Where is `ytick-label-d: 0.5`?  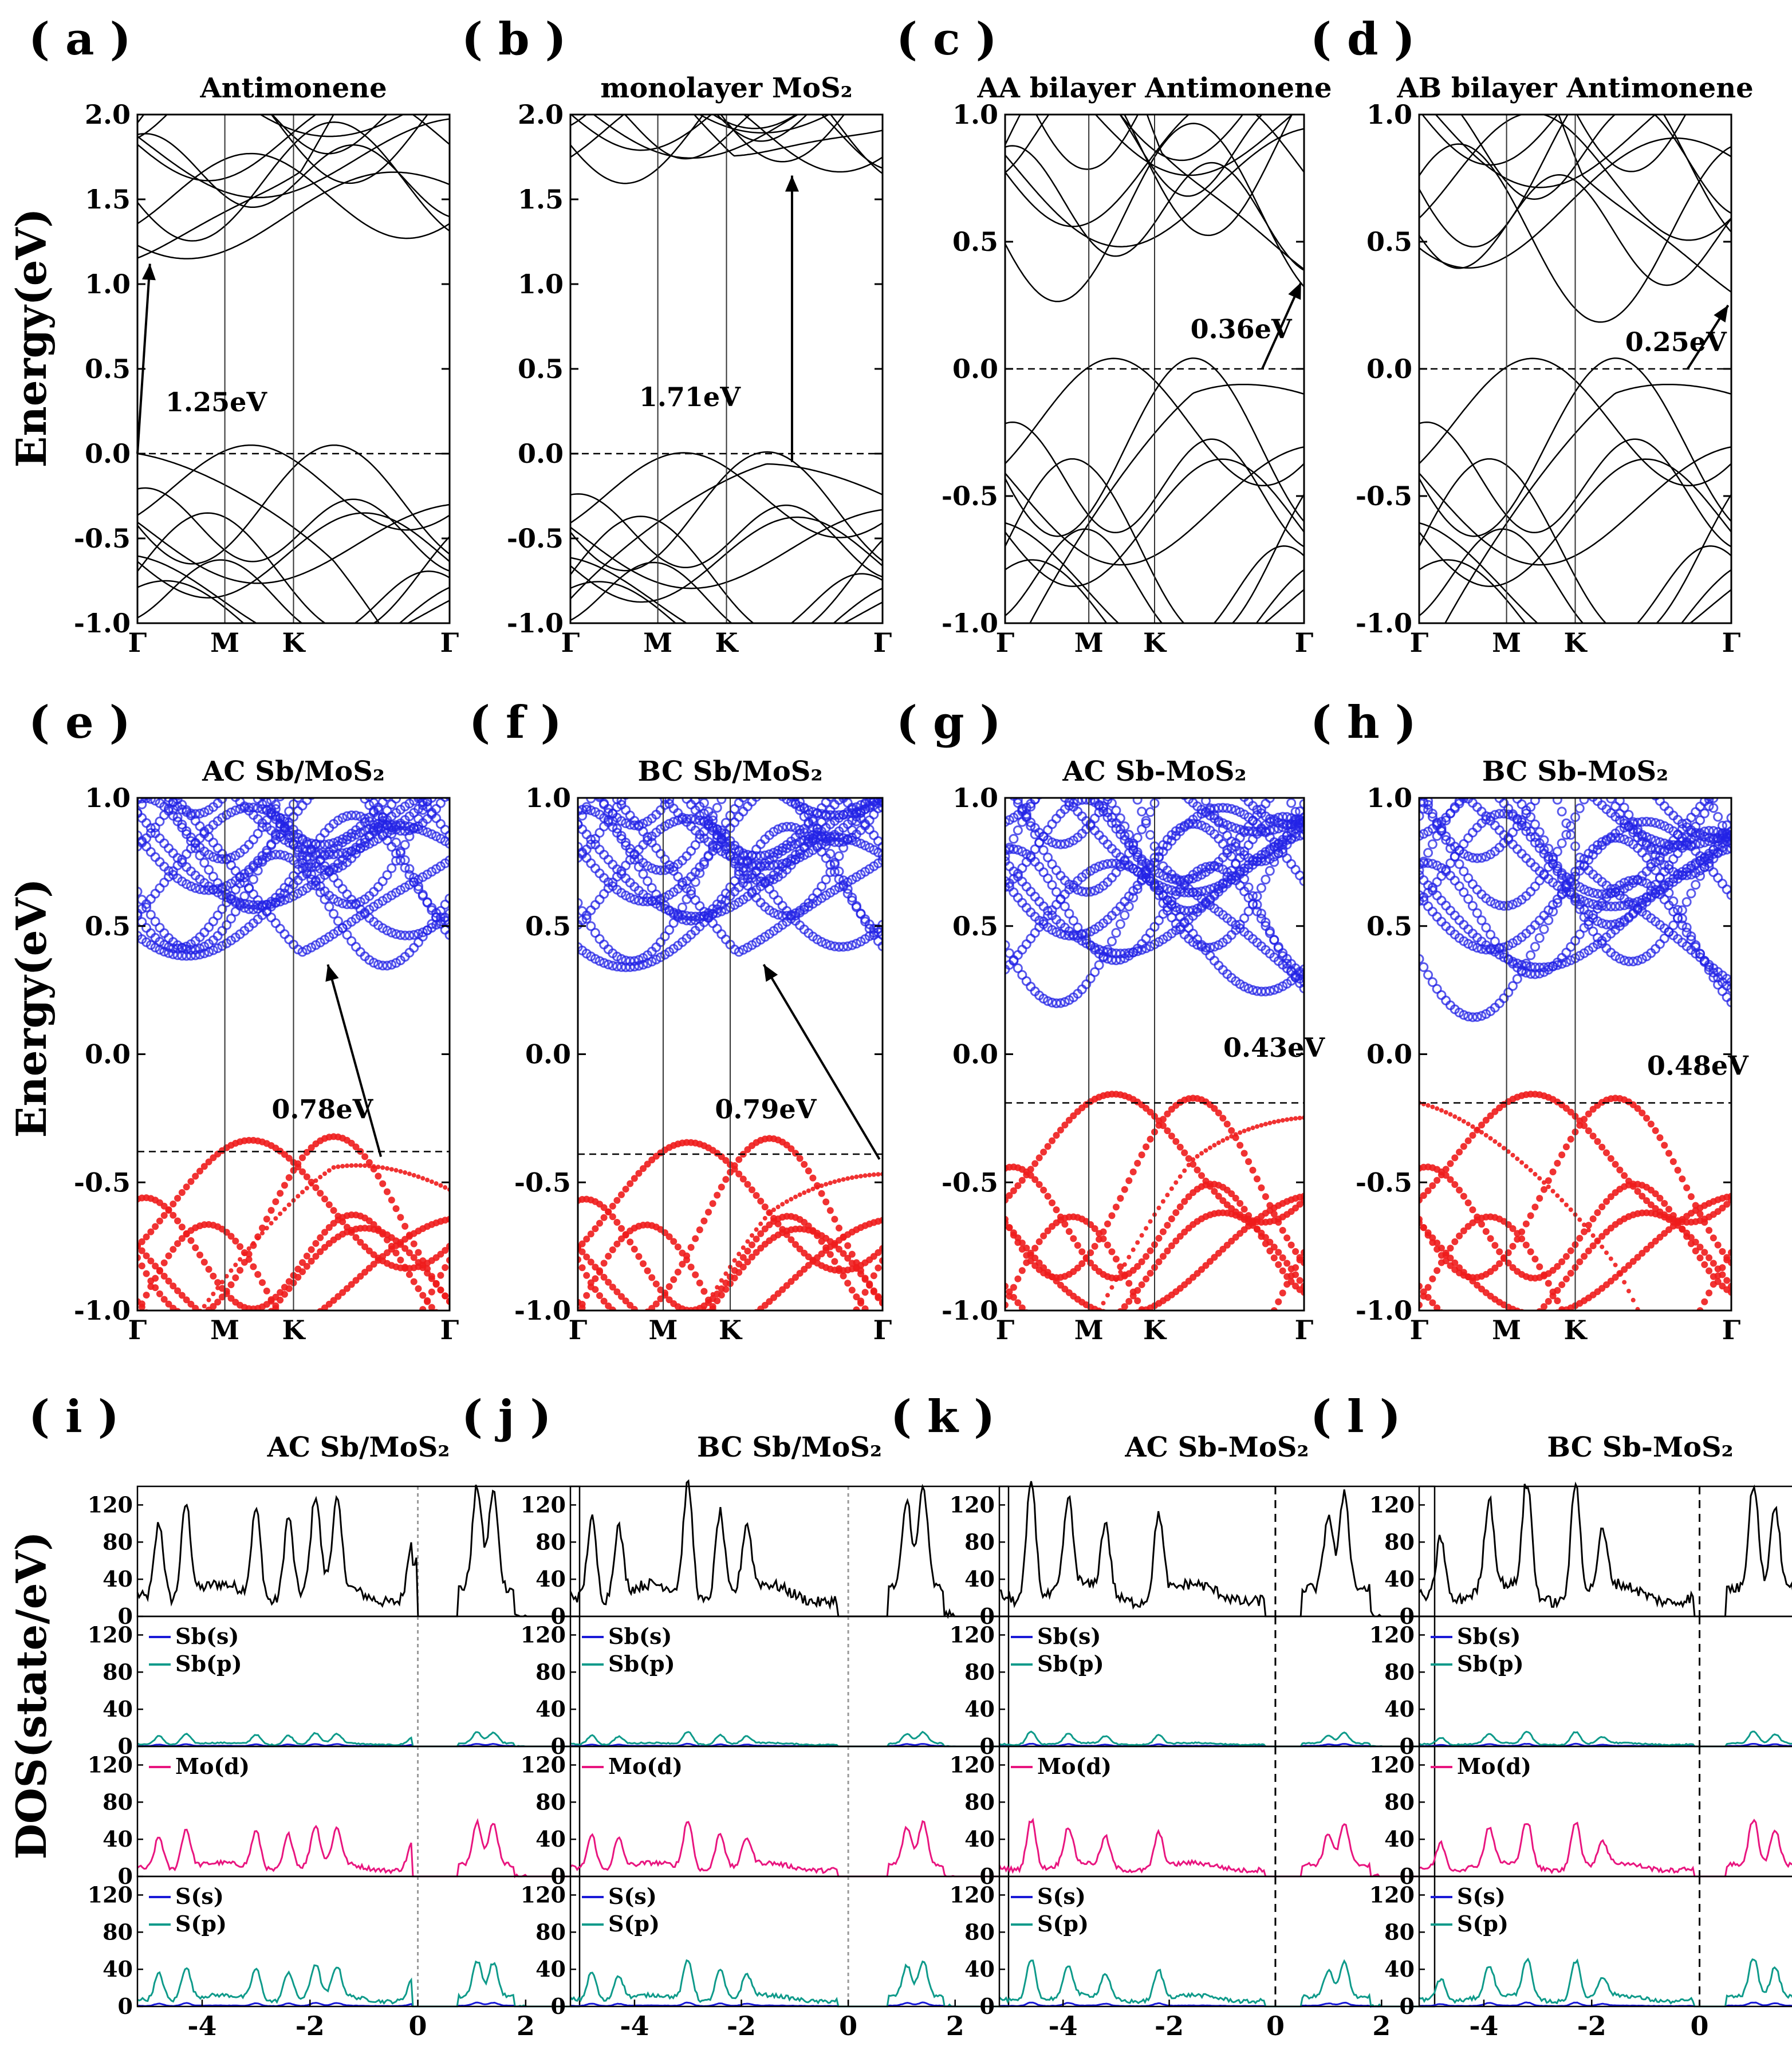
ytick-label-d: 0.5 is located at coordinates (1389, 242).